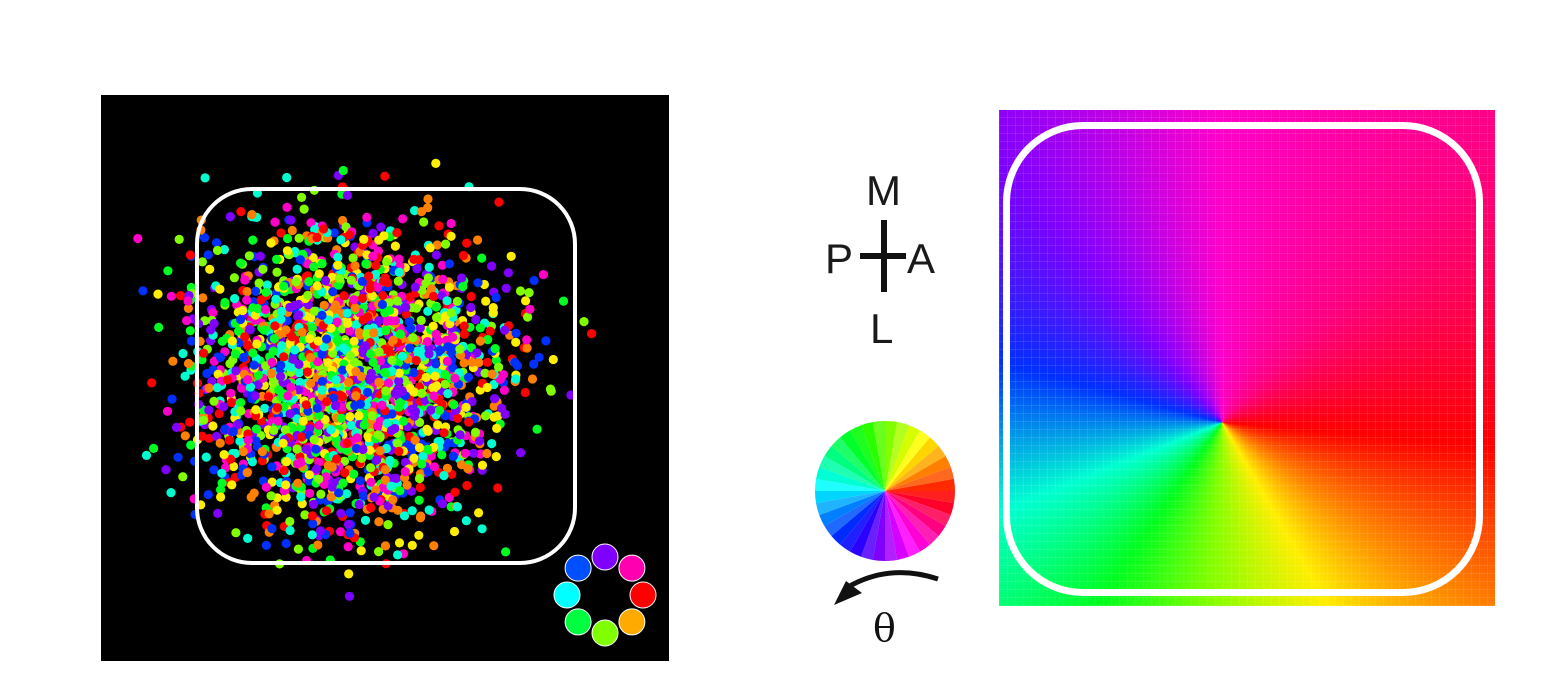 The width and height of the screenshot is (1559, 700). I want to click on orientation-cross-bar, so click(883, 256).